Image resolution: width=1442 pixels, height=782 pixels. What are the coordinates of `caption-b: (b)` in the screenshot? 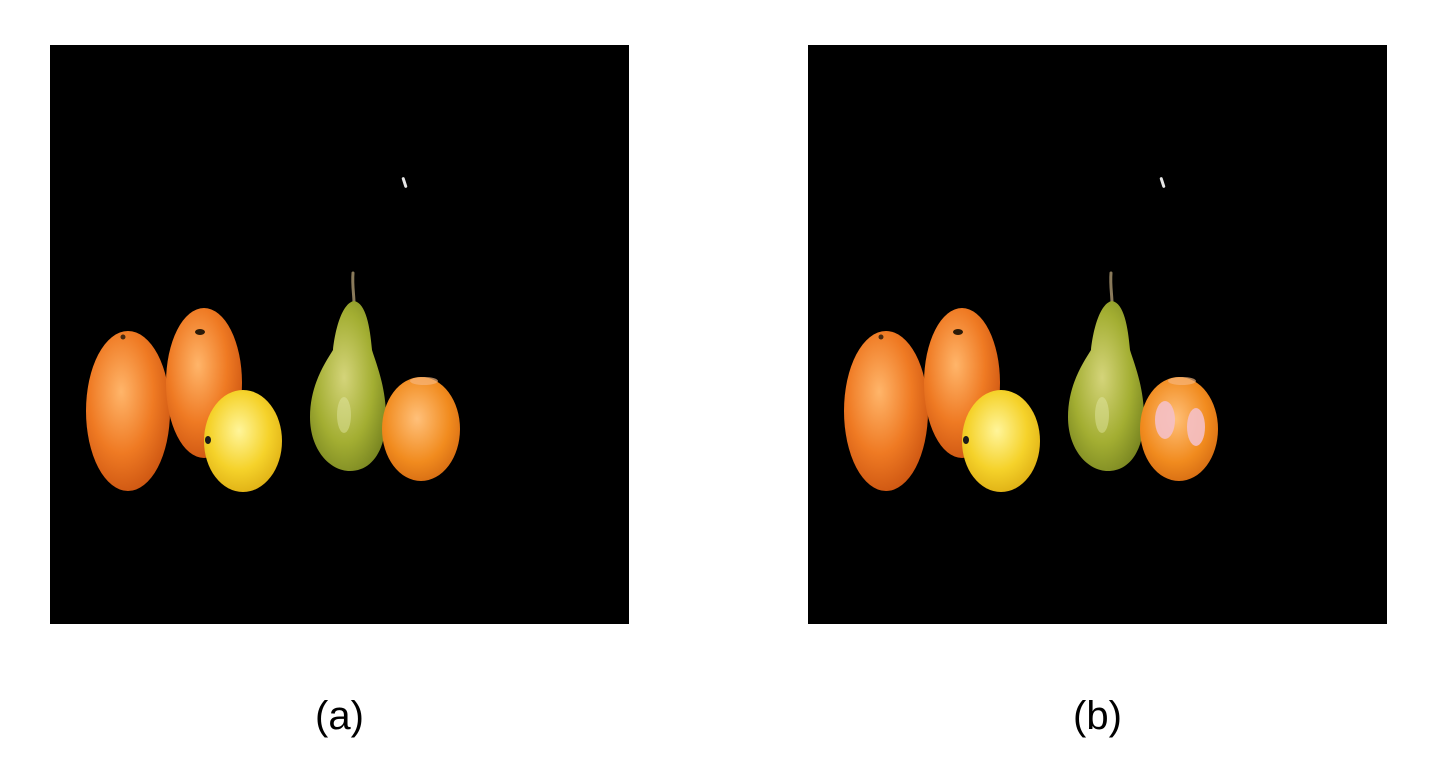 It's located at (1097, 716).